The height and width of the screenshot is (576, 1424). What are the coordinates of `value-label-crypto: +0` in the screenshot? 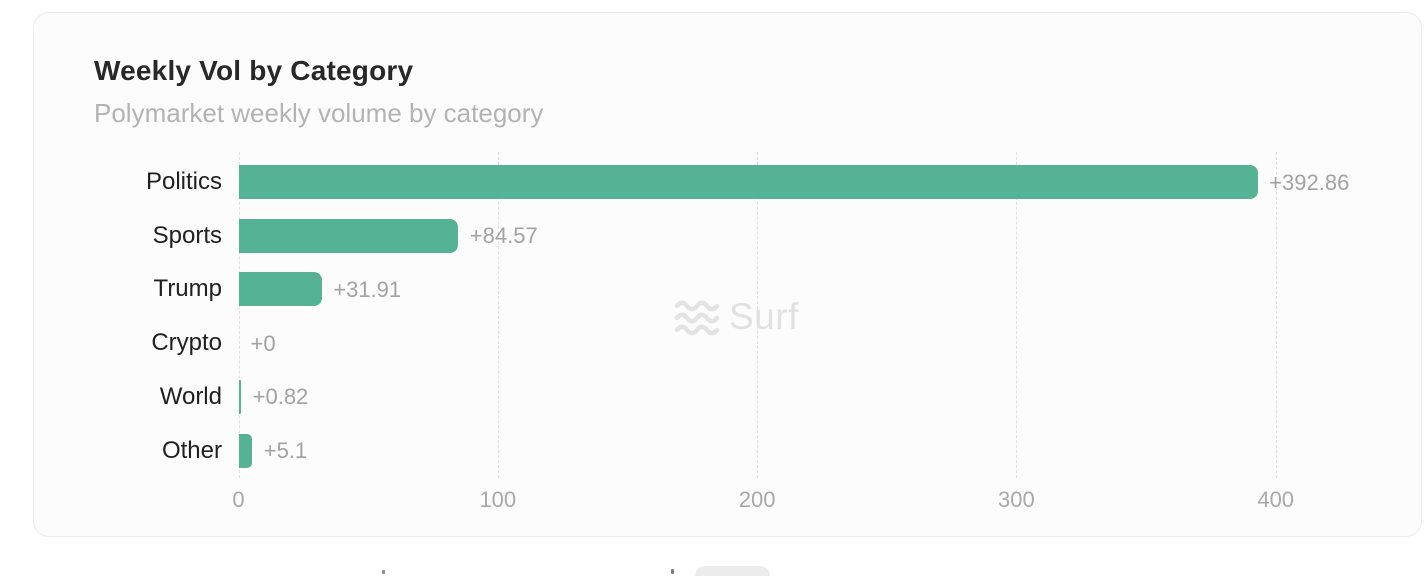 It's located at (263, 343).